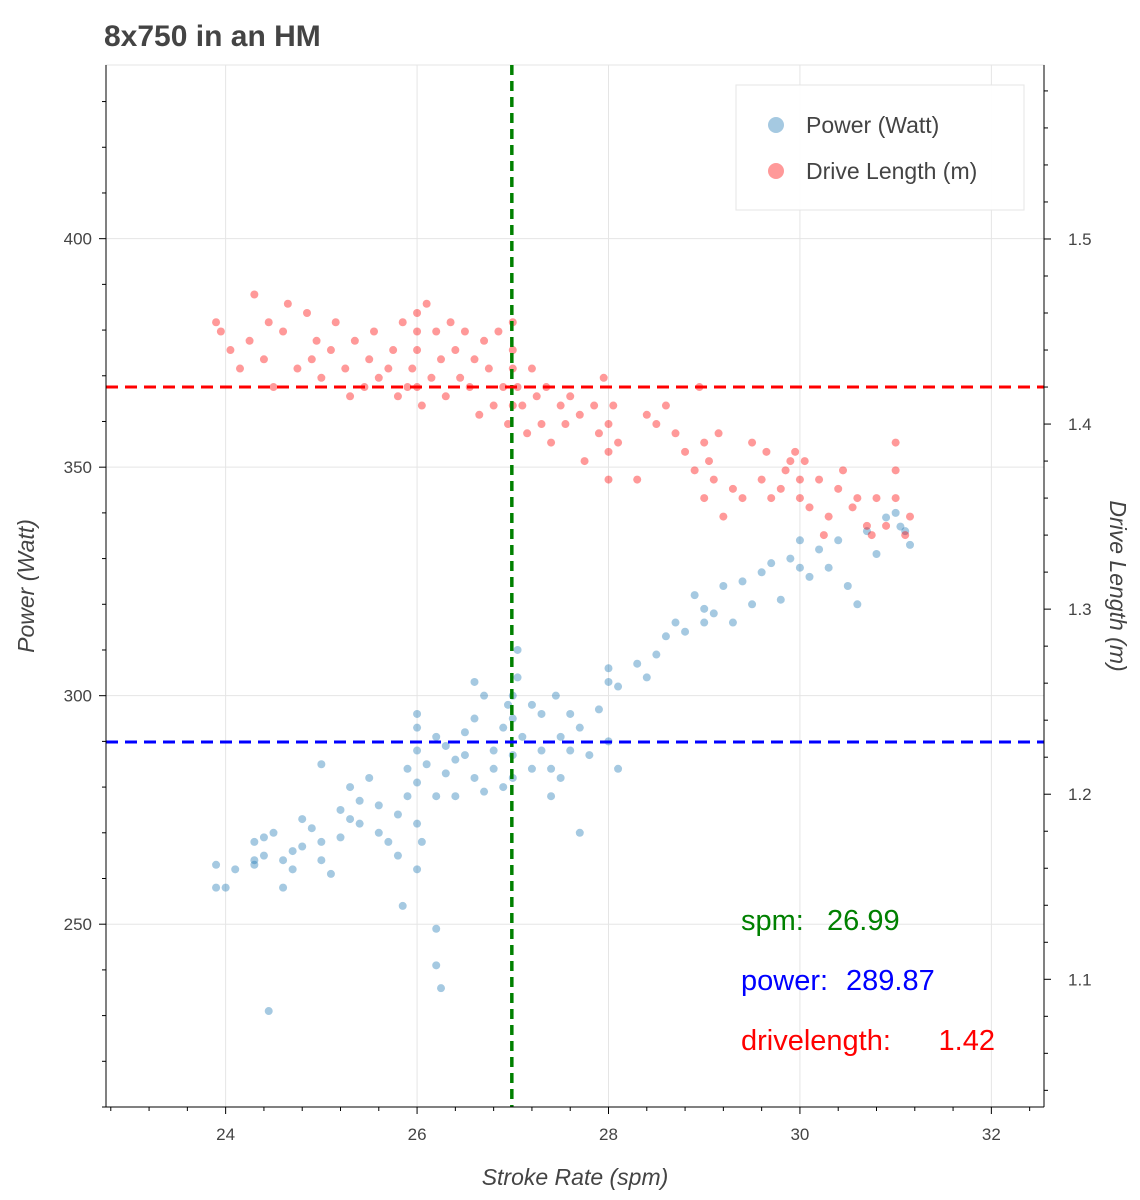 The image size is (1140, 1200). What do you see at coordinates (776, 171) in the screenshot?
I see `legend-marker-drive-length` at bounding box center [776, 171].